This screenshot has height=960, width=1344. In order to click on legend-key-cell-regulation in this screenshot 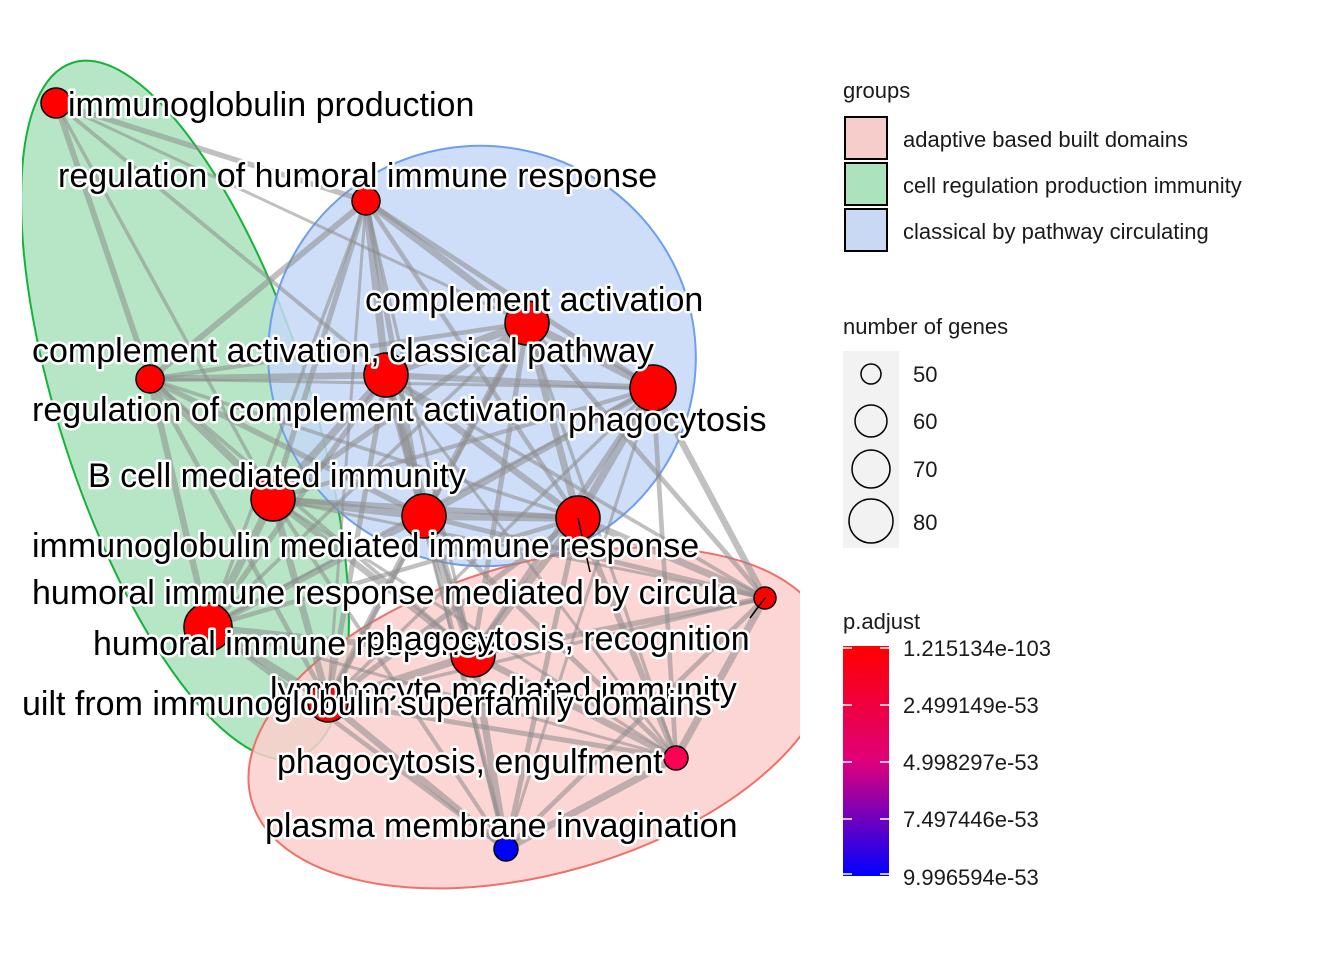, I will do `click(866, 184)`.